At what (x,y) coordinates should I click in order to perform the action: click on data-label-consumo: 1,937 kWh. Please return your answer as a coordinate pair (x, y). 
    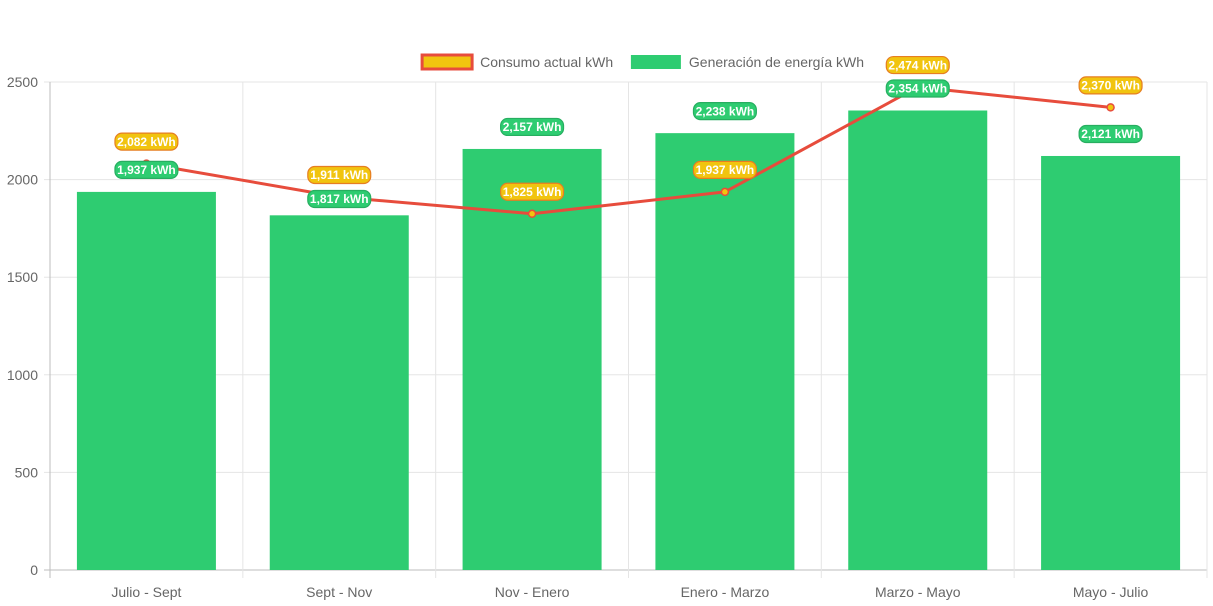
    Looking at the image, I should click on (724, 169).